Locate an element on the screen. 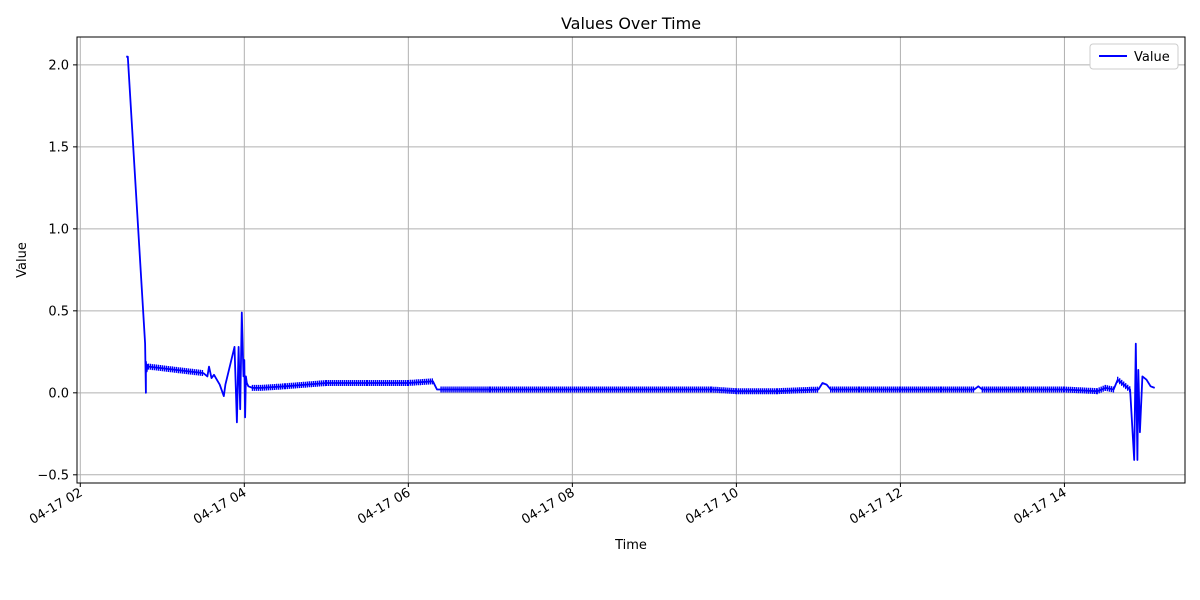  y-tick-label: 1.5 is located at coordinates (58, 147).